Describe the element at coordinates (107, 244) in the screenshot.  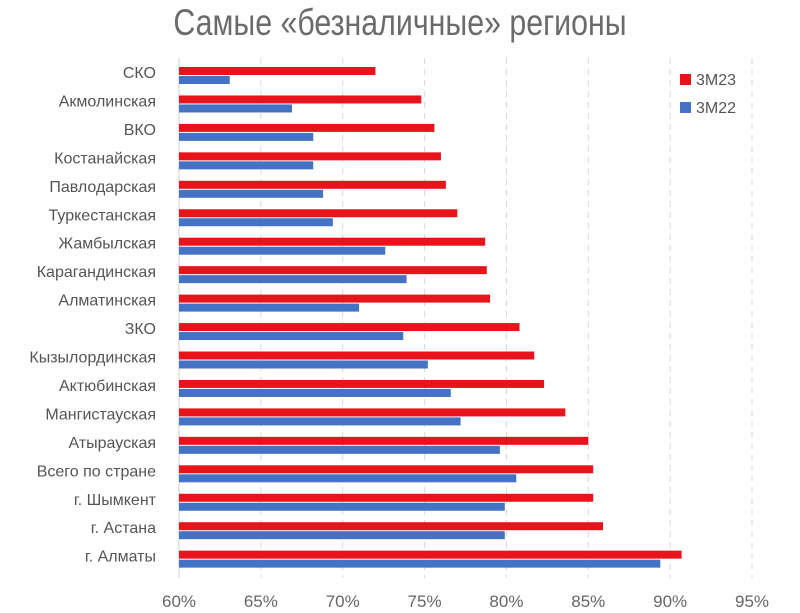
I see `category-label: Жамбылская` at that location.